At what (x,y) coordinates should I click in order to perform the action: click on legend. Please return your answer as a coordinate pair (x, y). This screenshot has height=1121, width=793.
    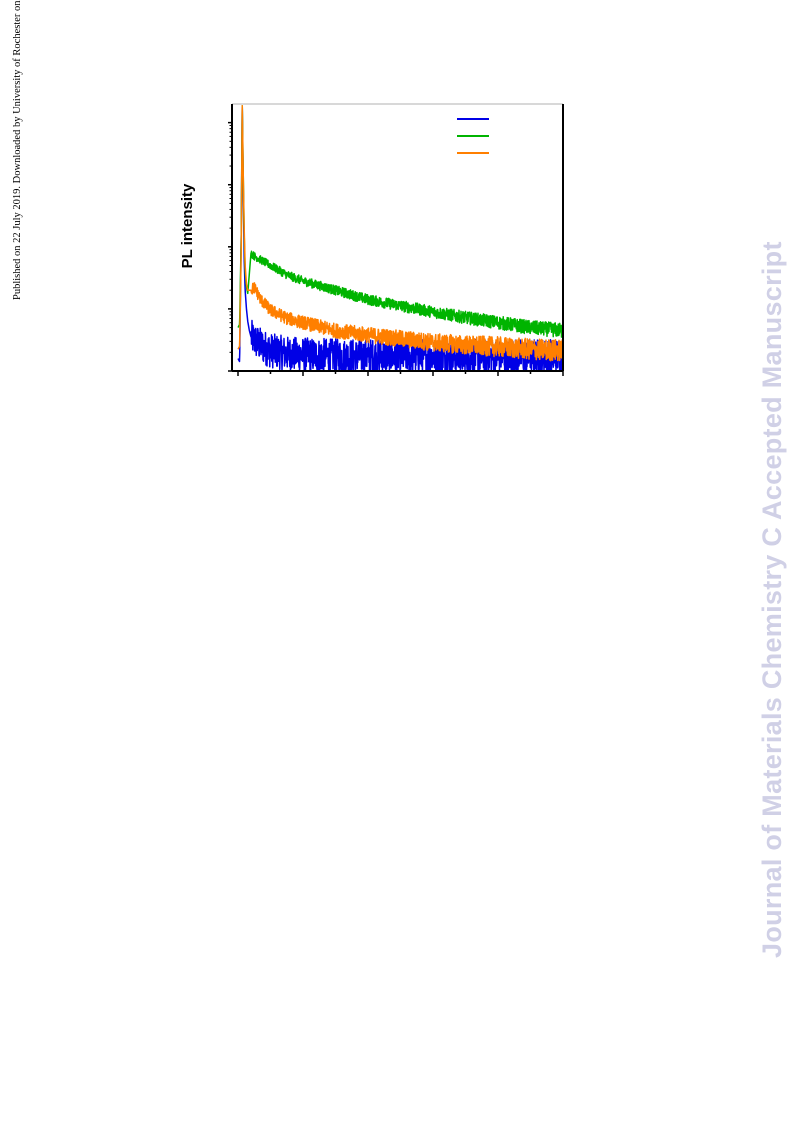
    Looking at the image, I should click on (473, 136).